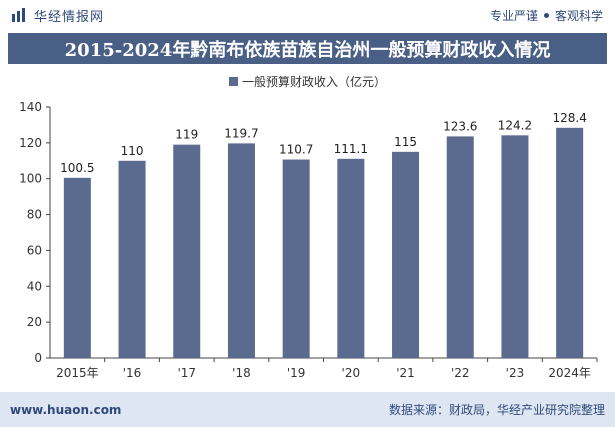  What do you see at coordinates (18, 15) in the screenshot?
I see `brand-logo-icon` at bounding box center [18, 15].